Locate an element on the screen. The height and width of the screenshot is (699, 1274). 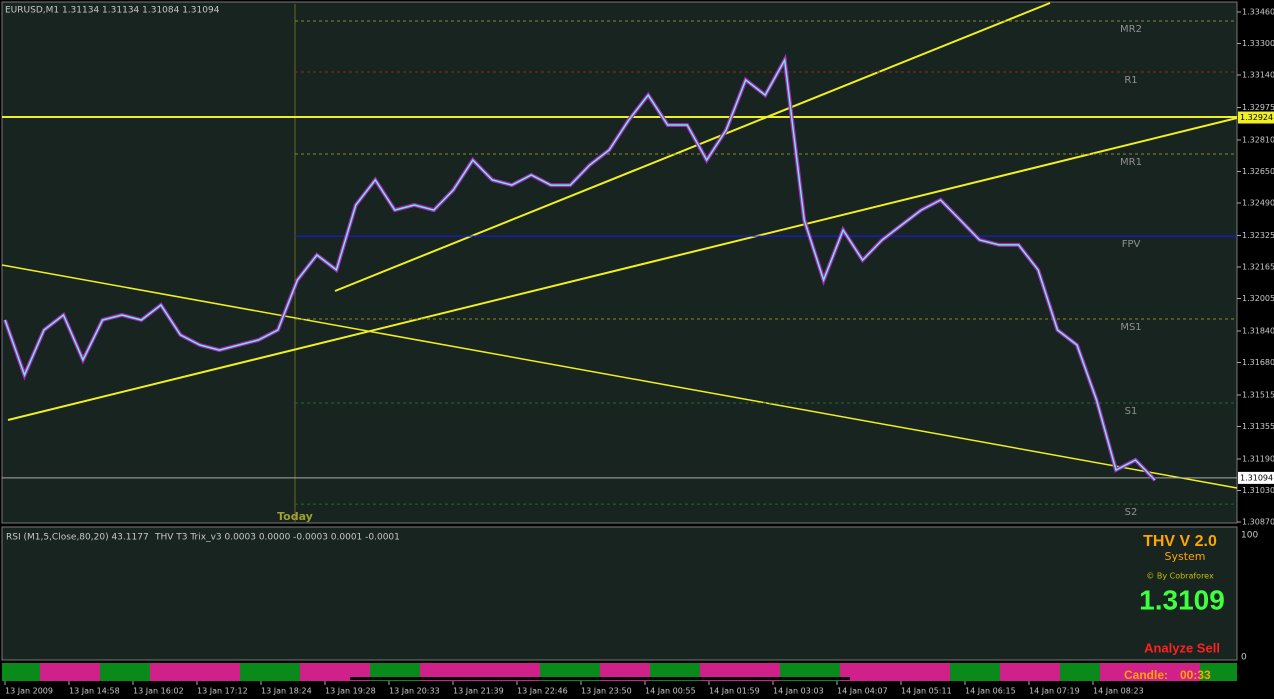
y-tick-label: 1.32325 is located at coordinates (1258, 235).